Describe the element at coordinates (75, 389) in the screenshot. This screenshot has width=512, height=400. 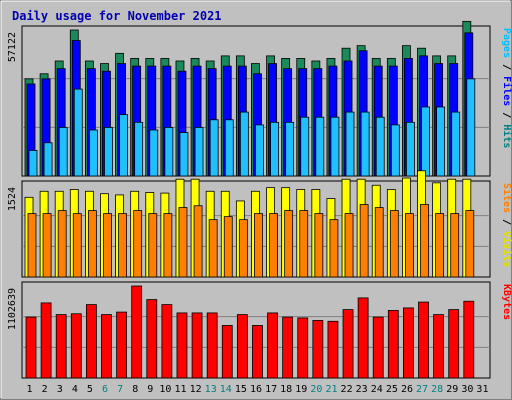
I see `x-tick-label: 4` at that location.